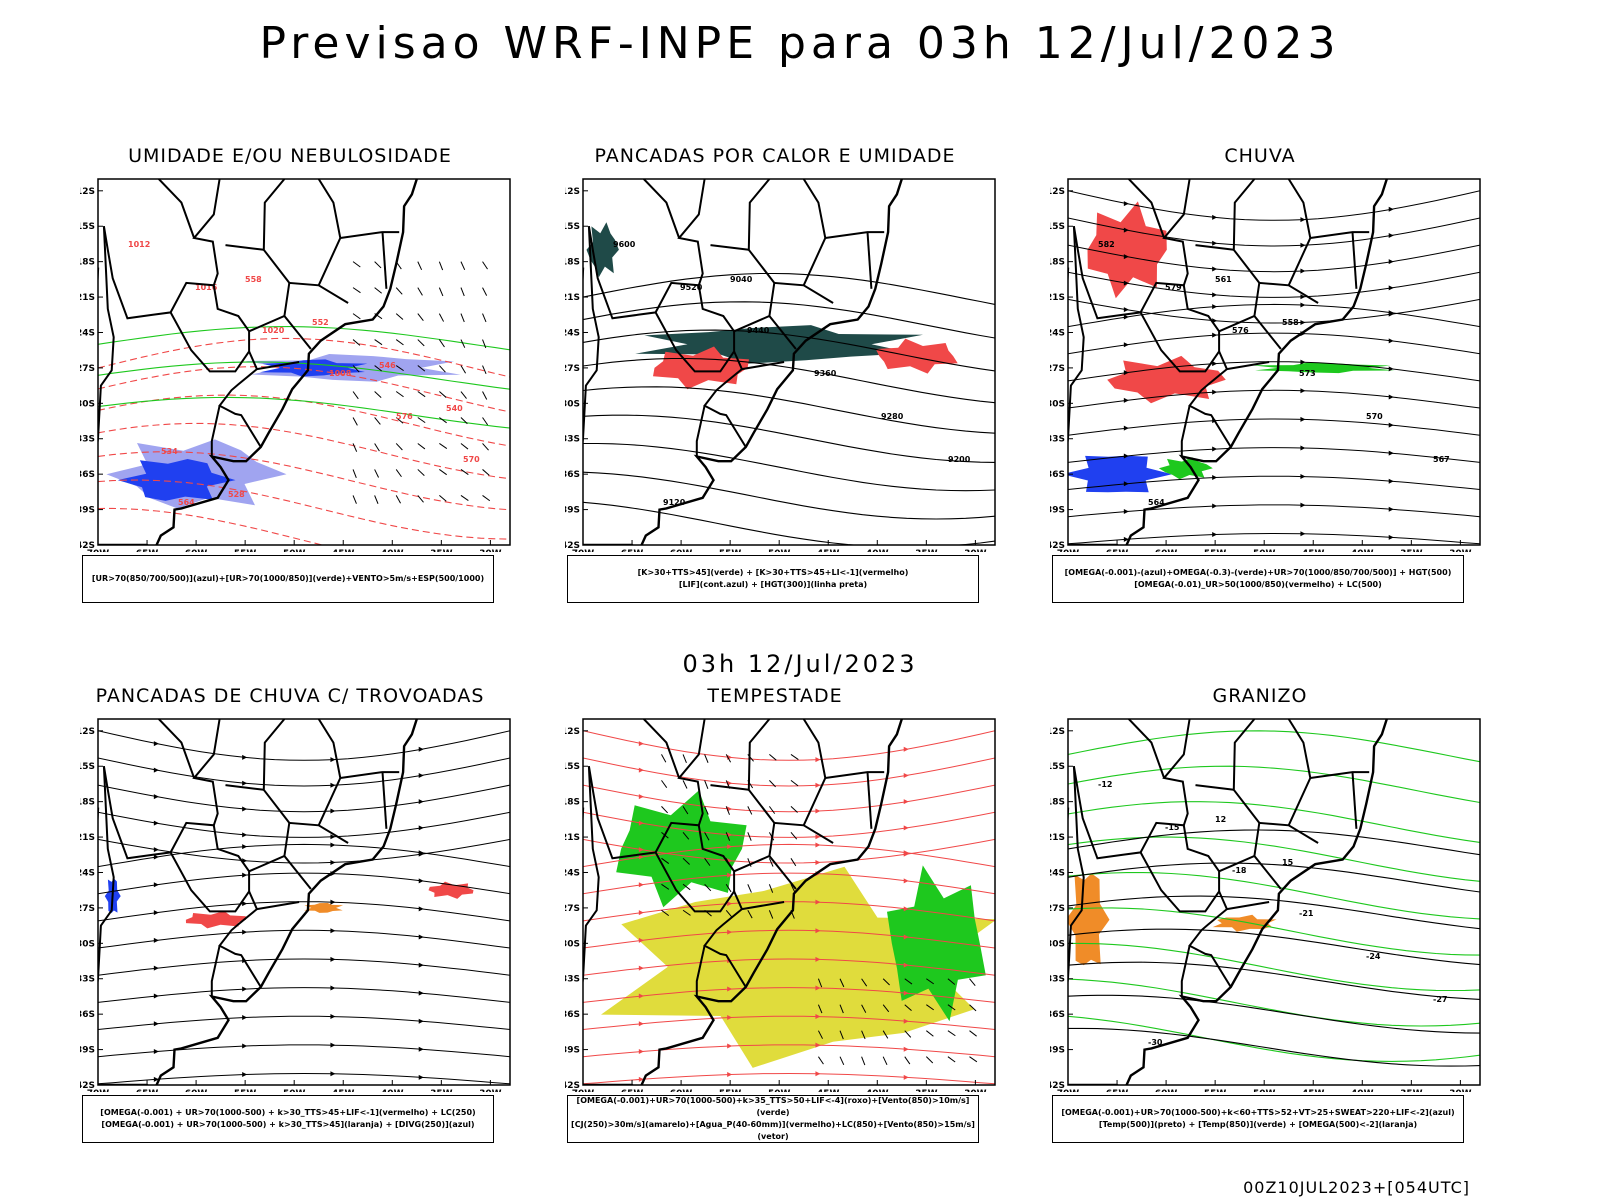 The image size is (1600, 1200). What do you see at coordinates (1411, 550) in the screenshot?
I see `lon-label: 35W` at bounding box center [1411, 550].